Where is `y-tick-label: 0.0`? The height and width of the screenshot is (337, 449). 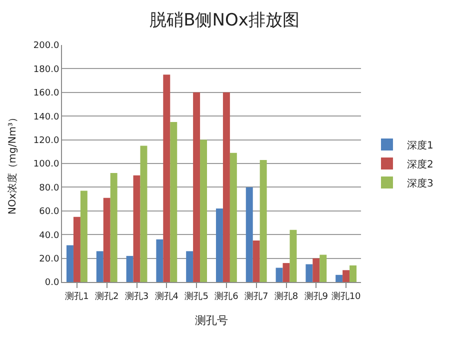
y-tick-label: 0.0 is located at coordinates (52, 283).